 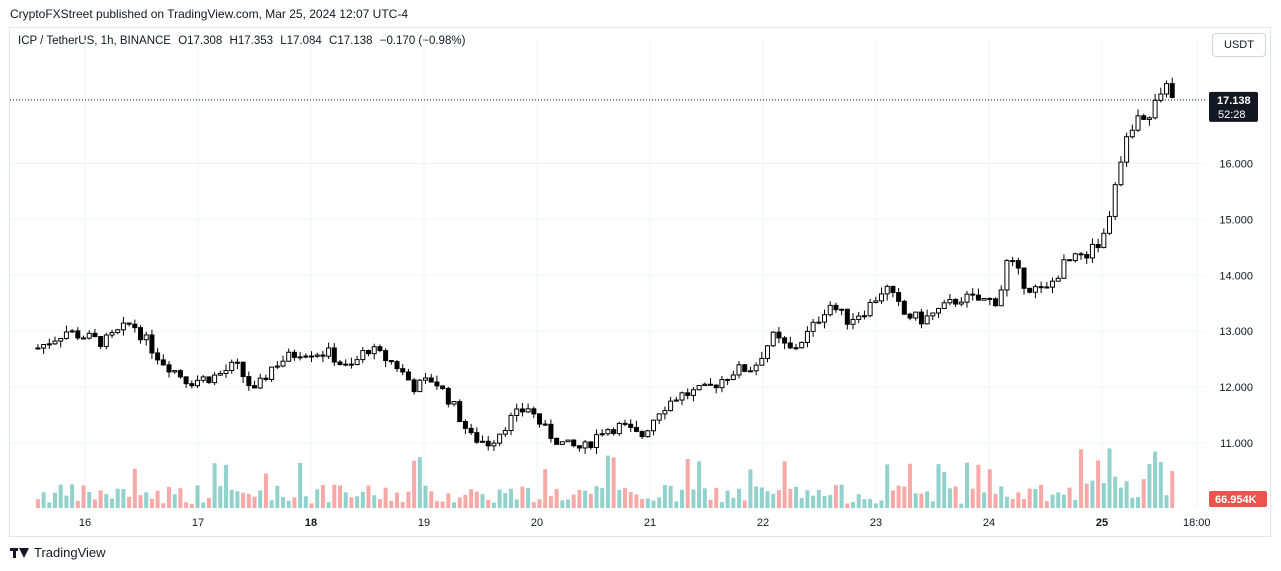 What do you see at coordinates (58, 552) in the screenshot?
I see `tradingview-footer: TradingView` at bounding box center [58, 552].